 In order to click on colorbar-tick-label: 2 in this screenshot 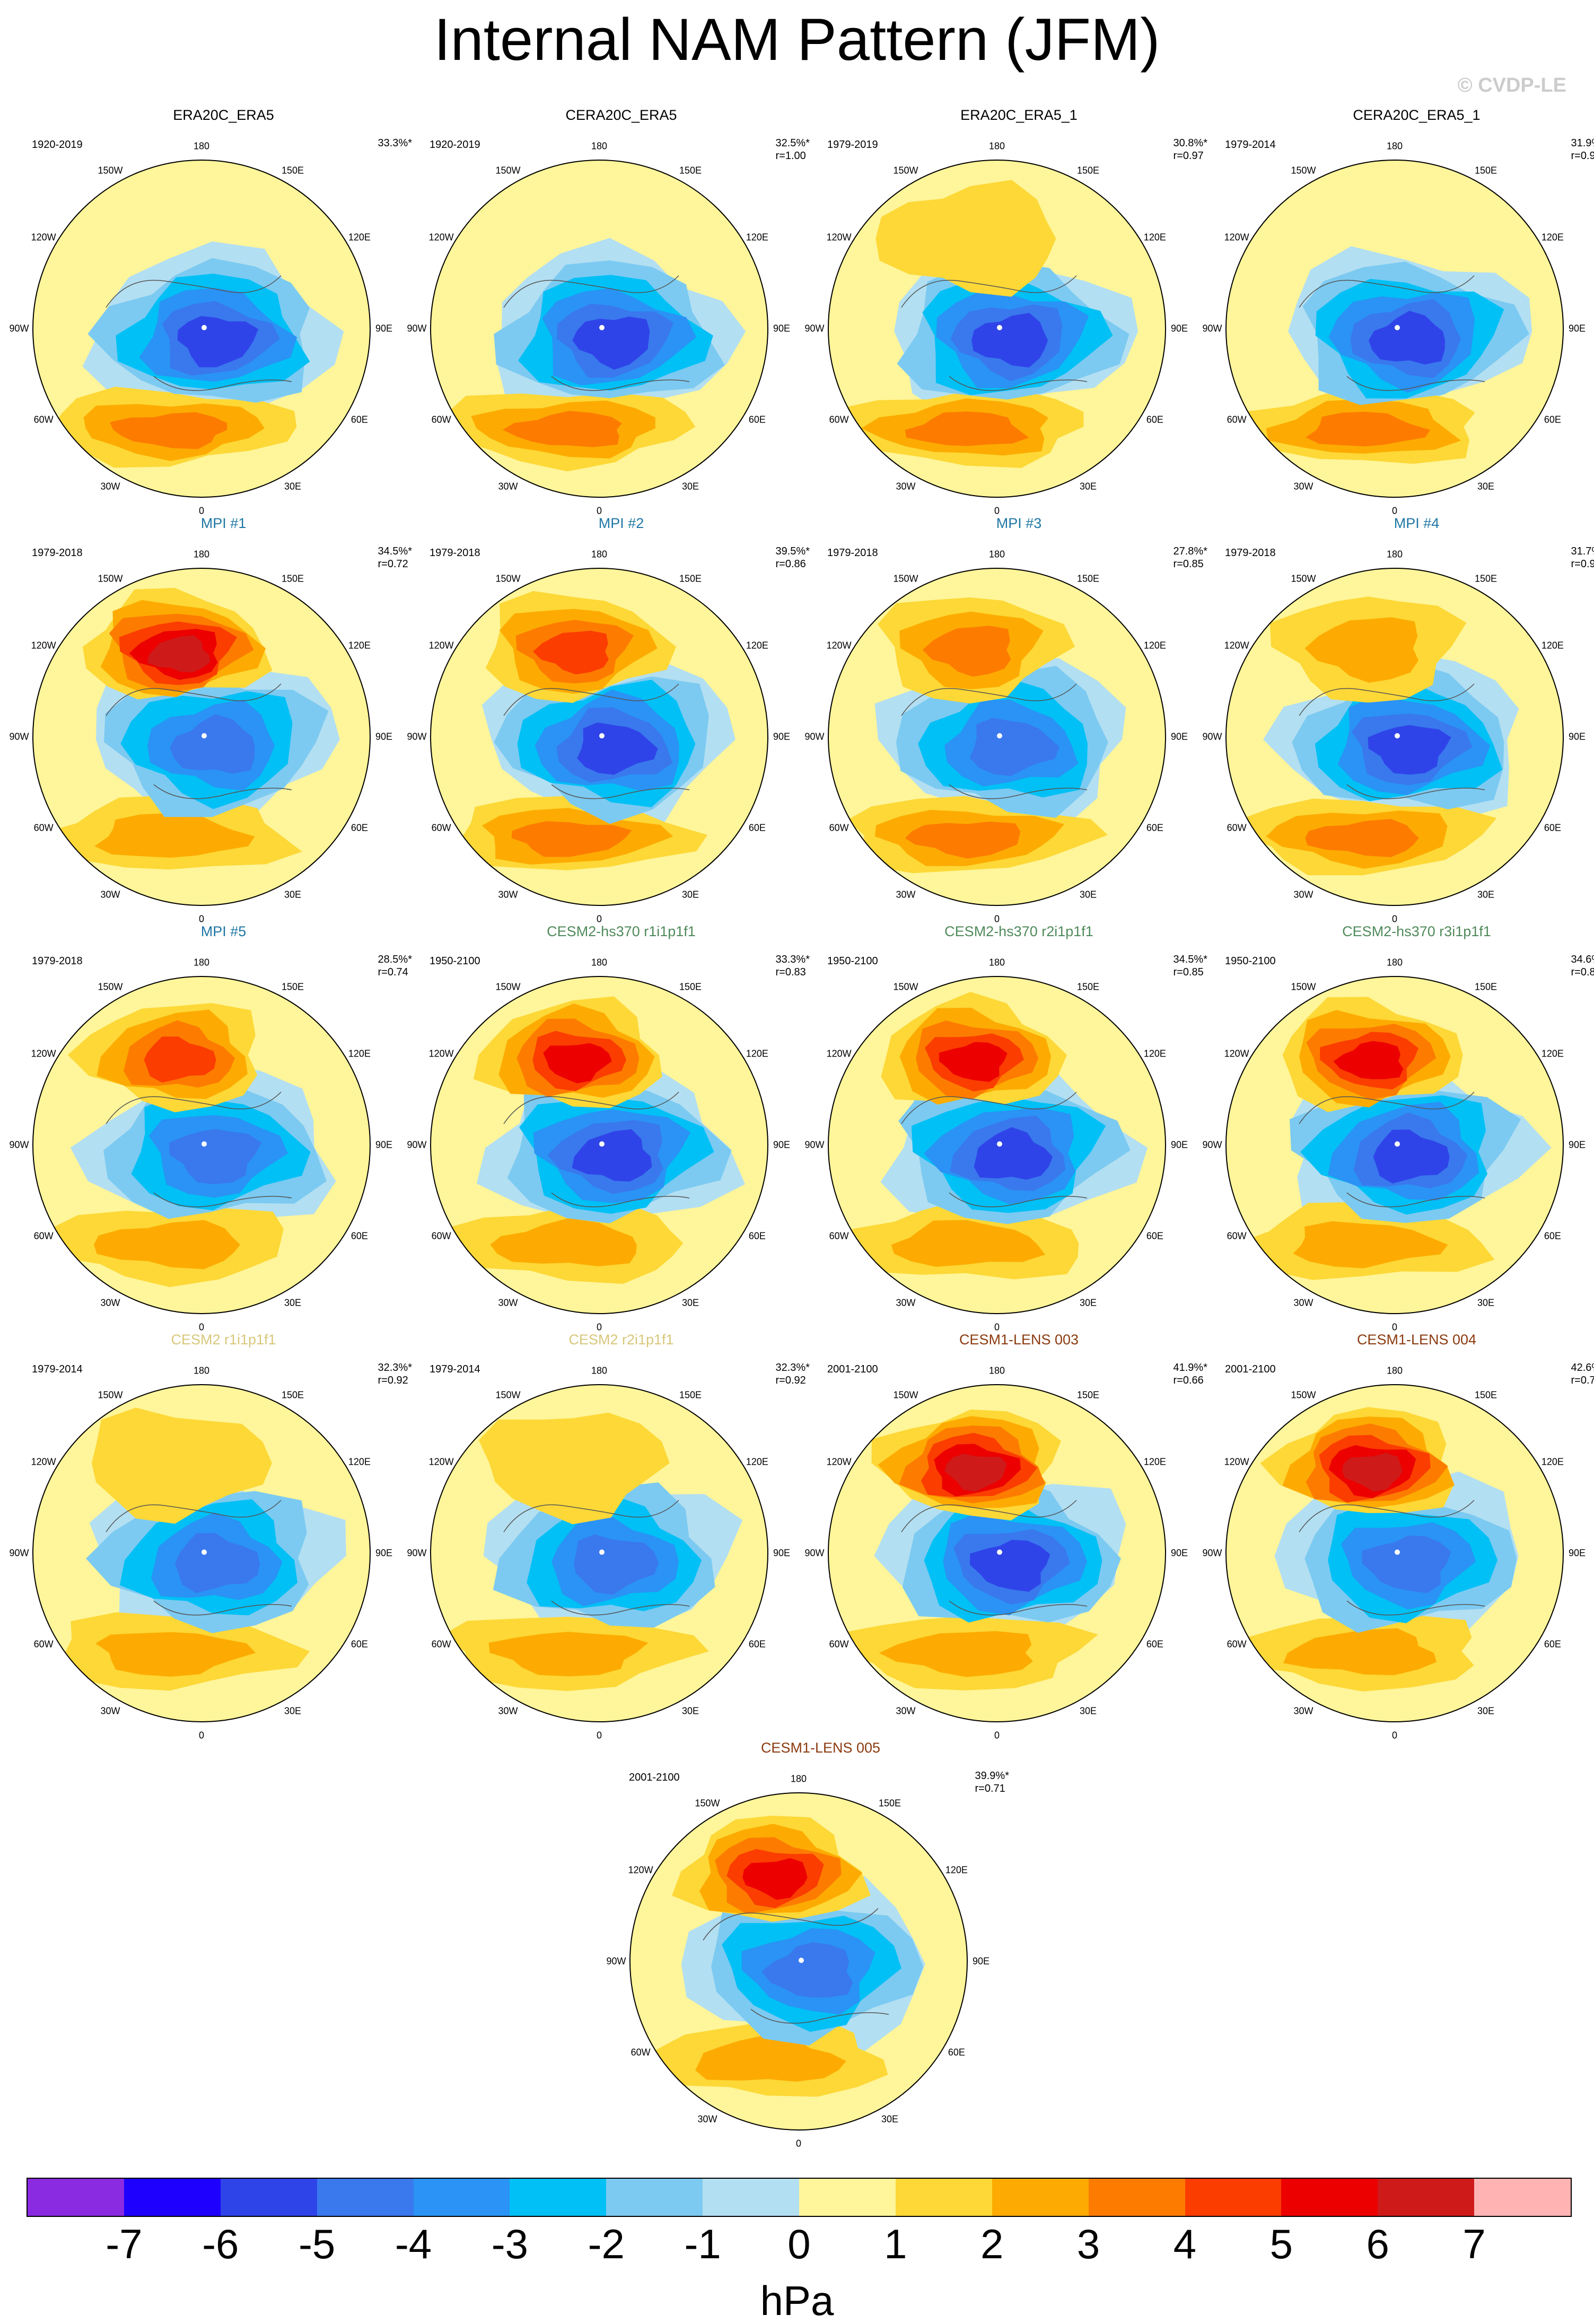, I will do `click(991, 2244)`.